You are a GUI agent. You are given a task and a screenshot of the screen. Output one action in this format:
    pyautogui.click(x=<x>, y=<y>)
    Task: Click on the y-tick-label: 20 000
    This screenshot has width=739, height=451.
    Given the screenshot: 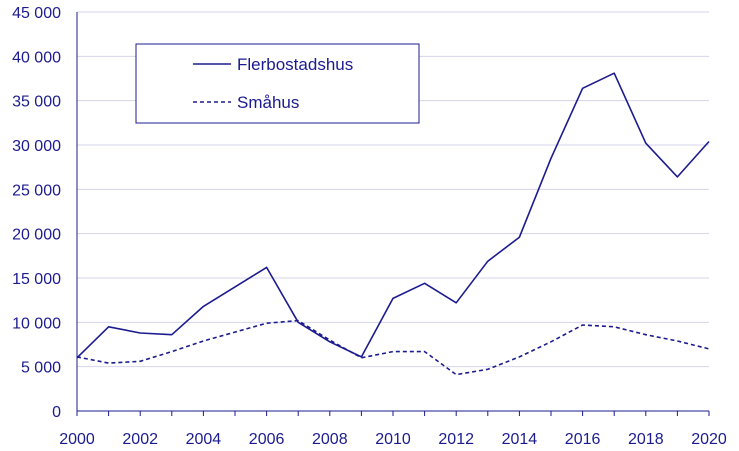 What is the action you would take?
    pyautogui.click(x=36, y=235)
    